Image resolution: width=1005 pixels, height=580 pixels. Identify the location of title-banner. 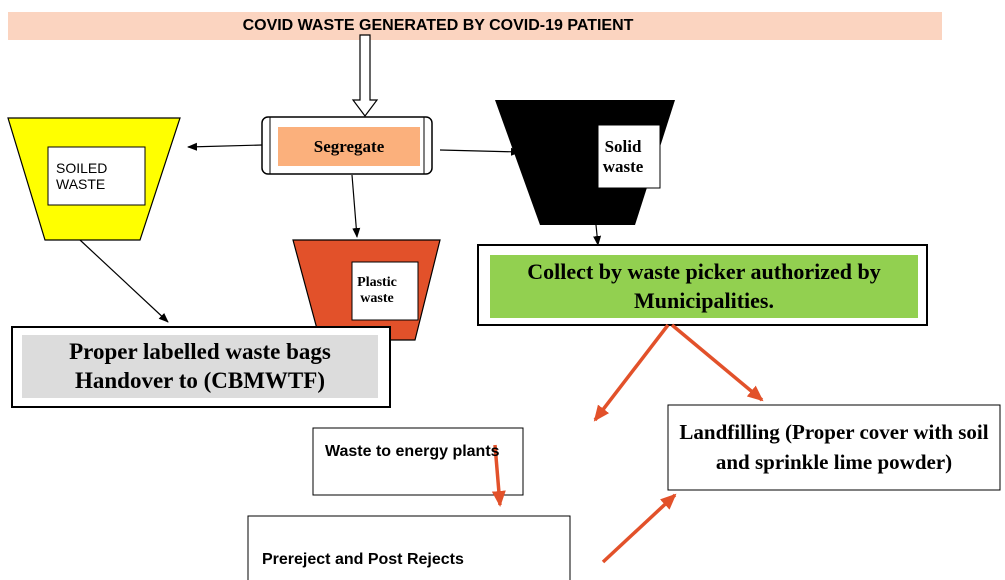
(475, 26).